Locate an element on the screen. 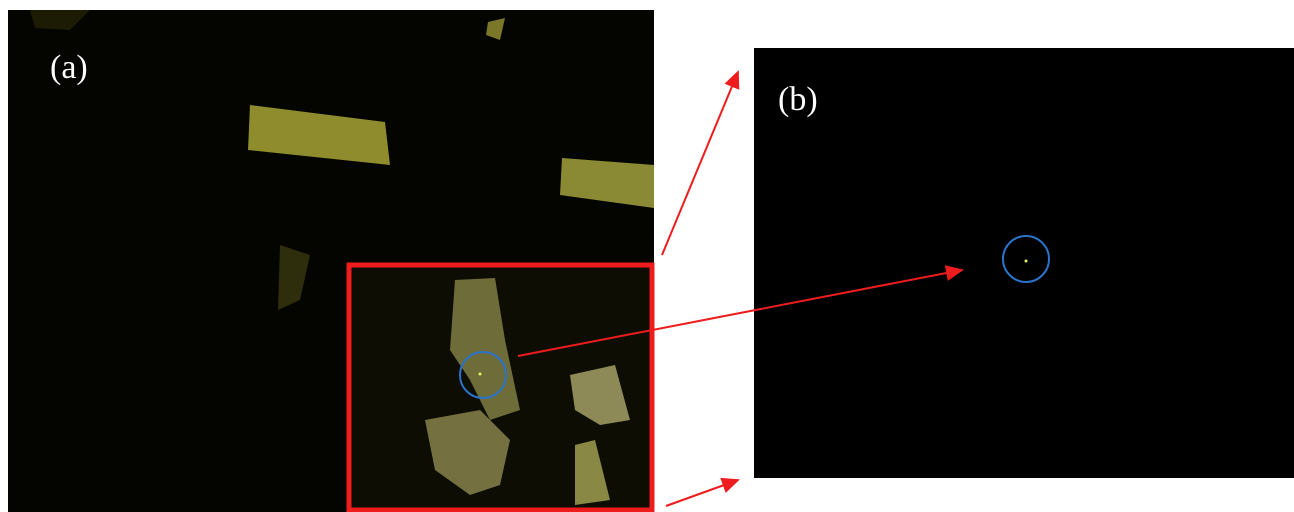  panel-label: (b) is located at coordinates (798, 99).